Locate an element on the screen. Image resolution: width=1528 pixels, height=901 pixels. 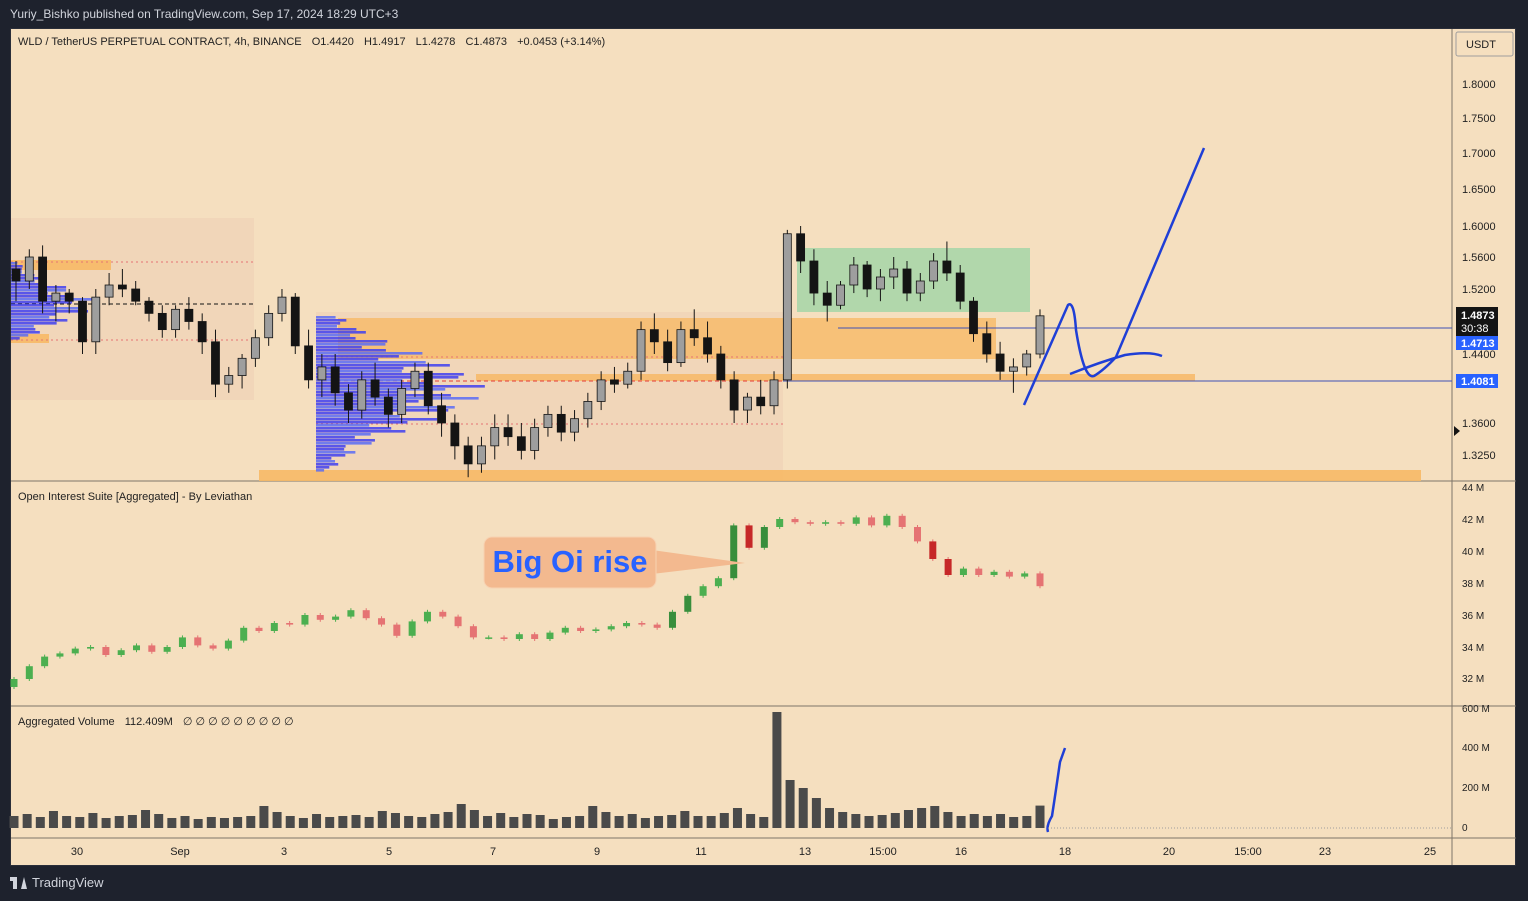
orange-zone-left-top is located at coordinates (61, 265).